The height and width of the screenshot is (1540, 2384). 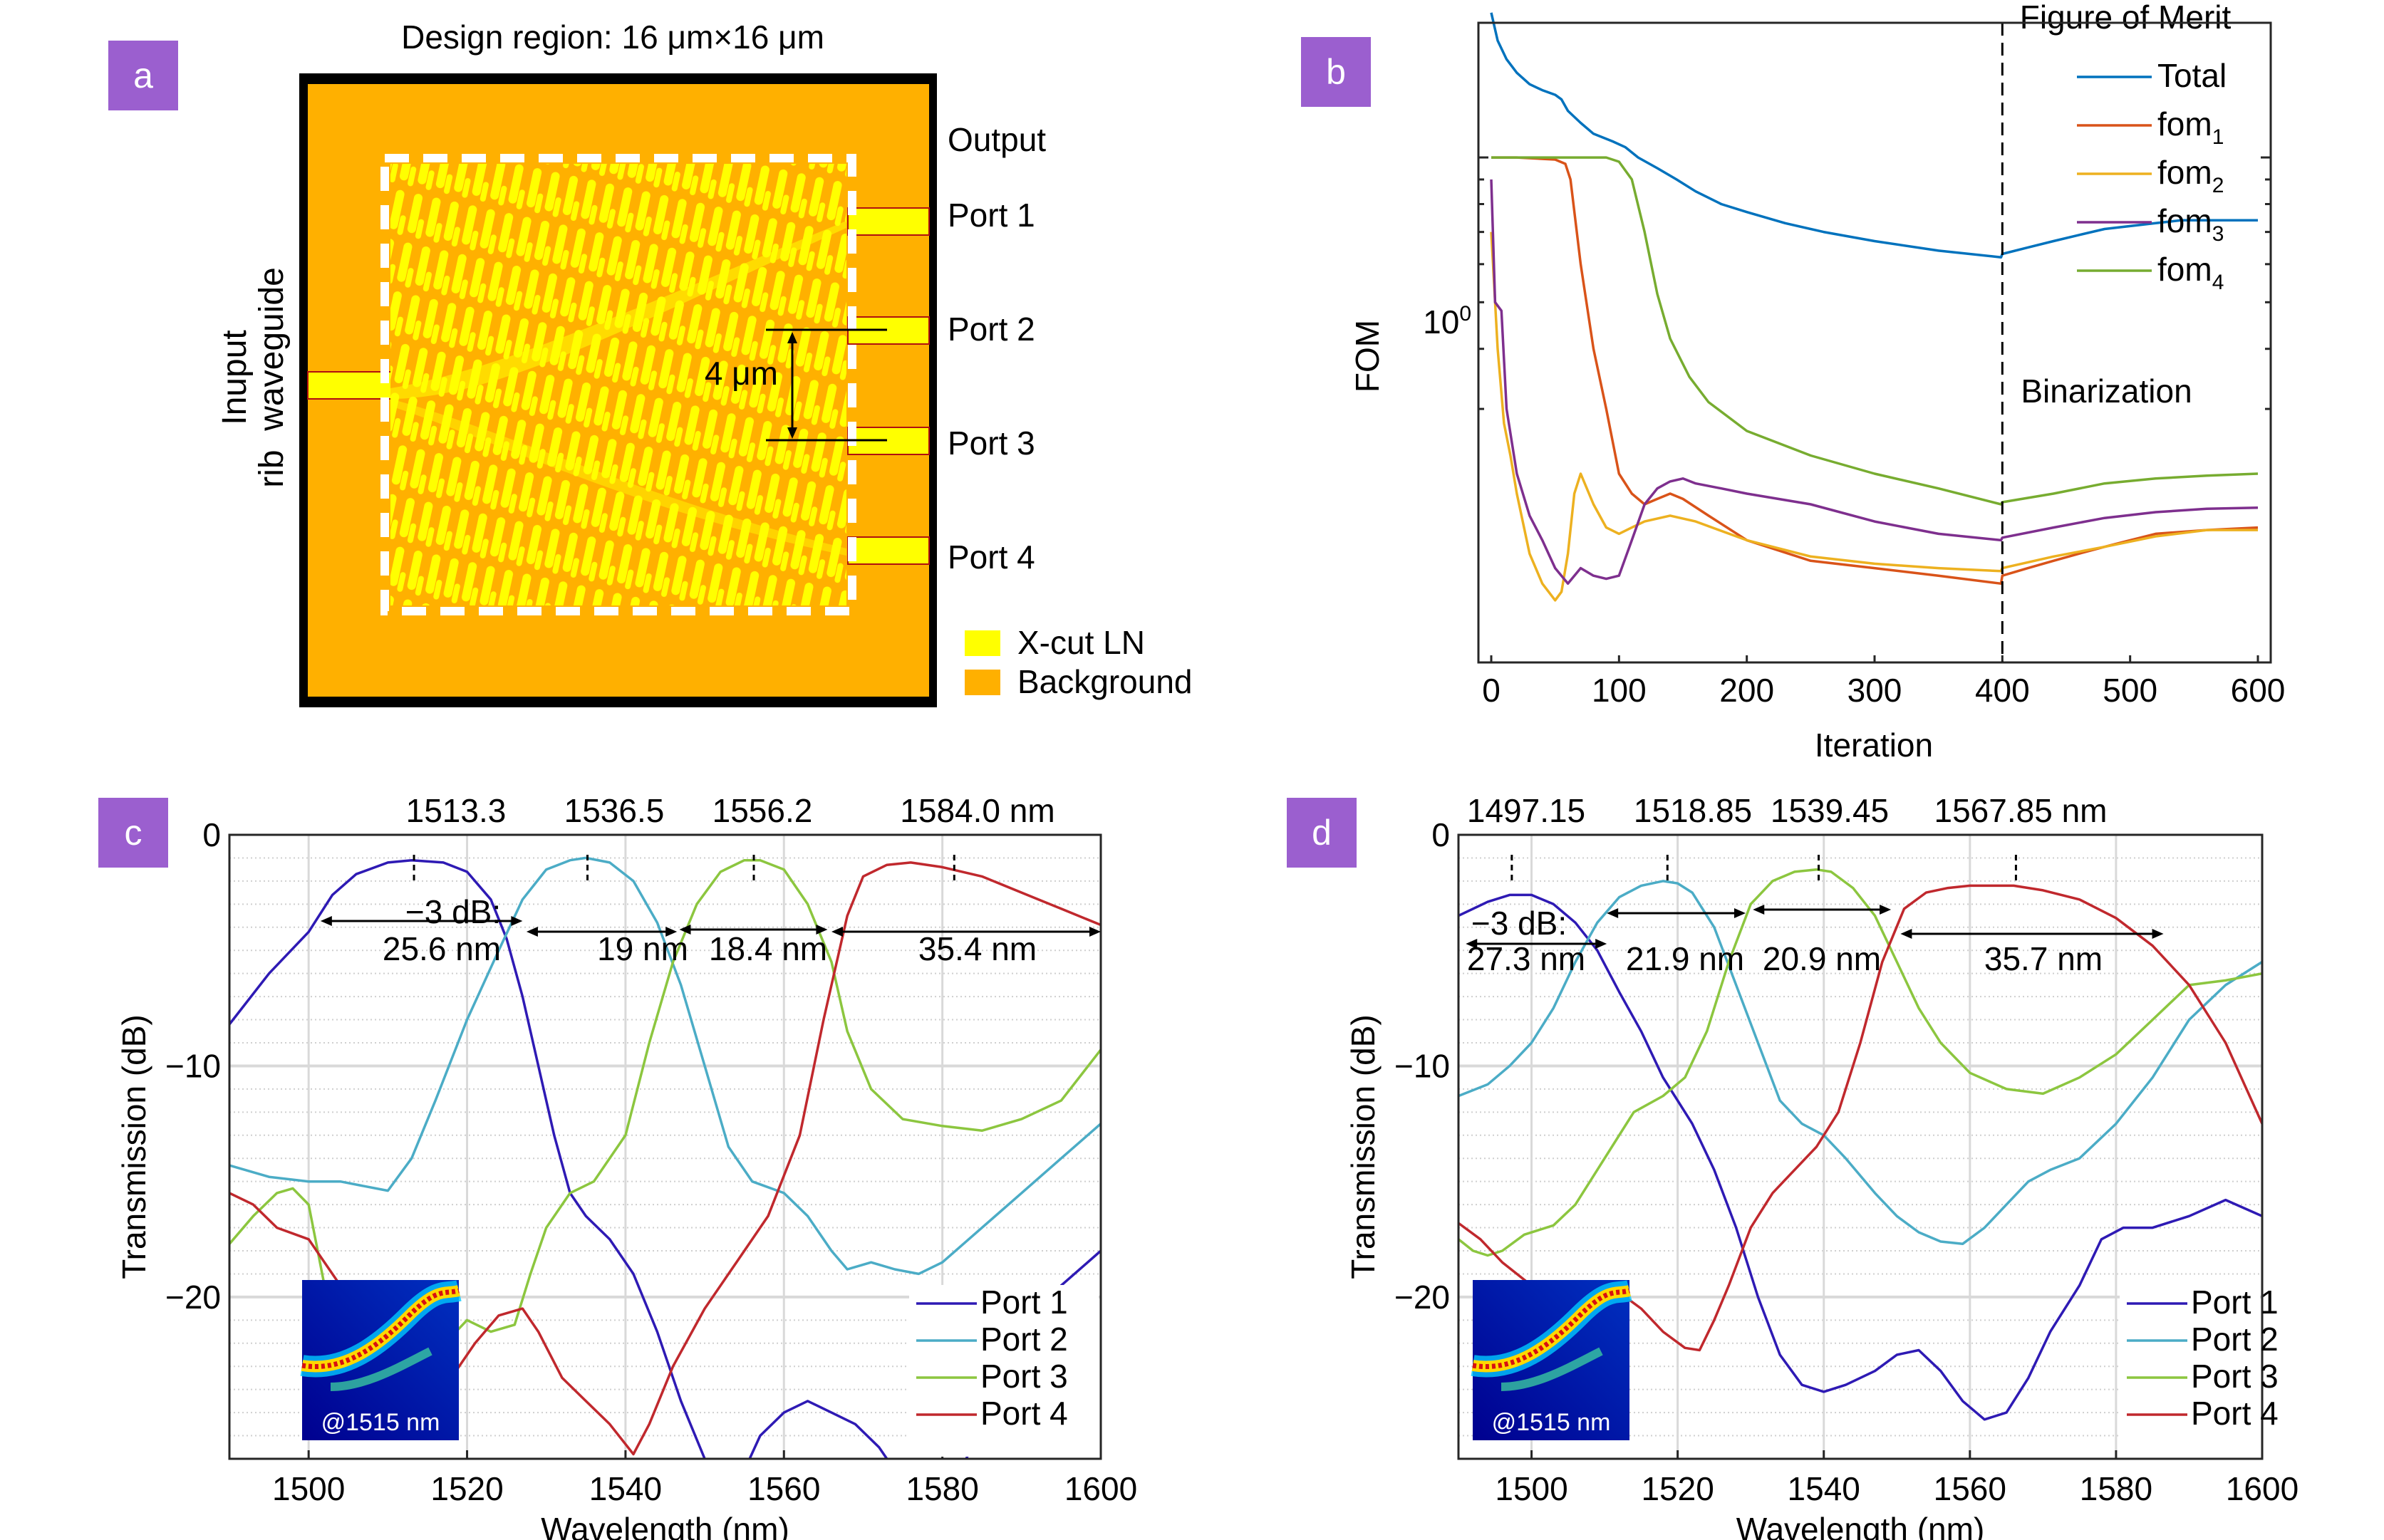 I want to click on legend-label-background: Background, so click(x=1105, y=681).